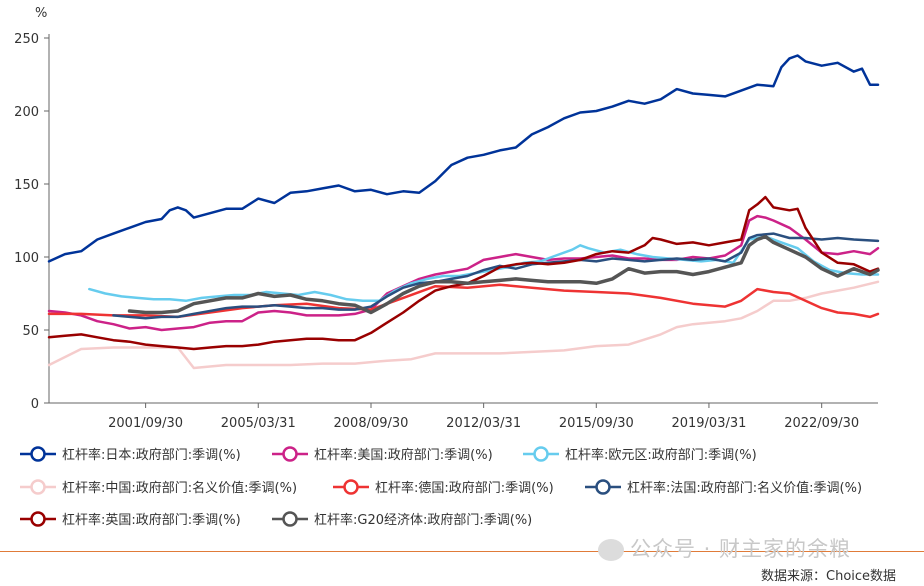 The width and height of the screenshot is (924, 586). Describe the element at coordinates (35, 404) in the screenshot. I see `y-tick-label: 0` at that location.